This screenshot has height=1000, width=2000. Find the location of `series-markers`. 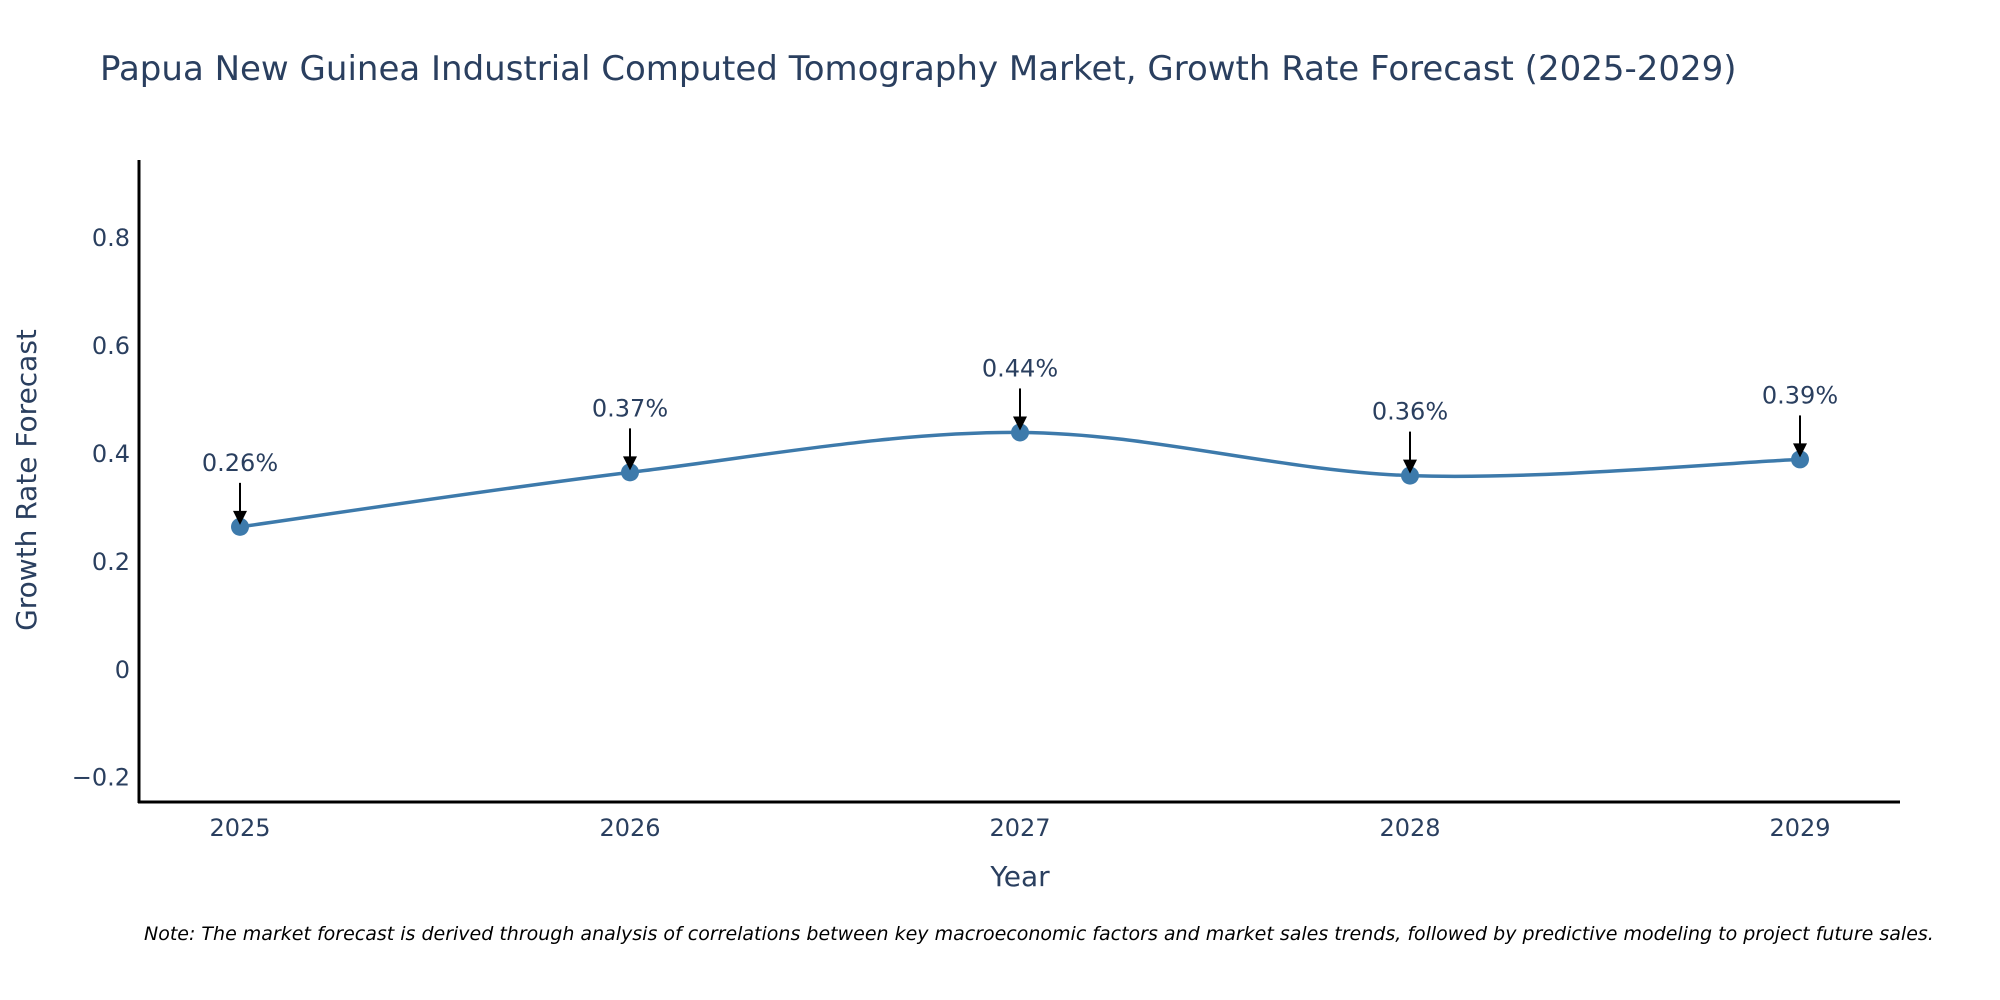

series-markers is located at coordinates (1020, 479).